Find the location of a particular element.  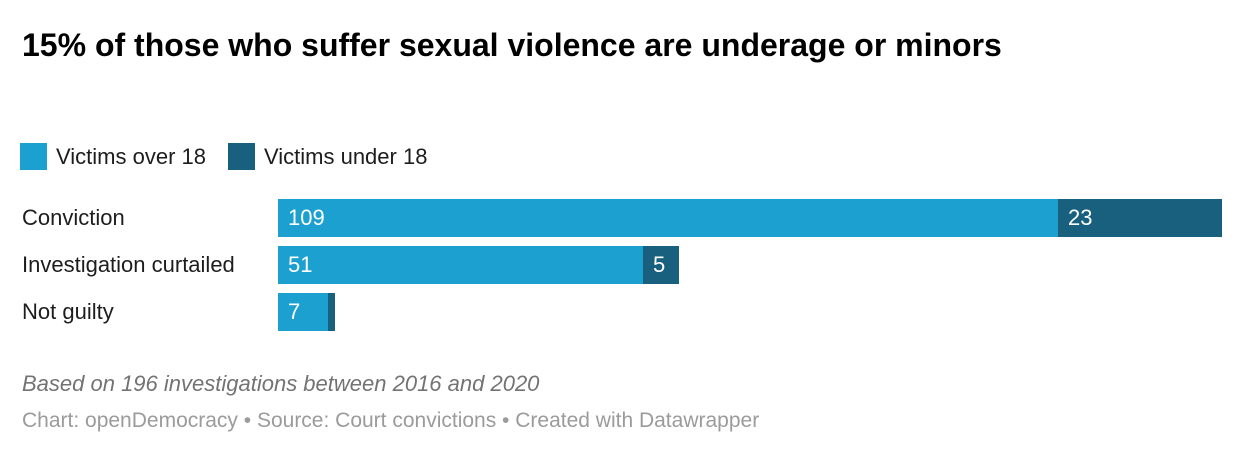

chart-row: Conviction 109 23 is located at coordinates (622, 218).